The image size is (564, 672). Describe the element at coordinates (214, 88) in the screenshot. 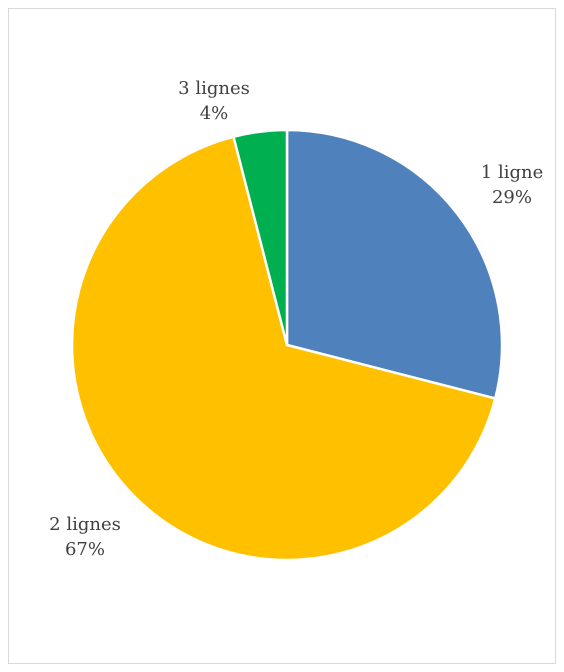

I see `slice-label-3: 3 lignes` at that location.